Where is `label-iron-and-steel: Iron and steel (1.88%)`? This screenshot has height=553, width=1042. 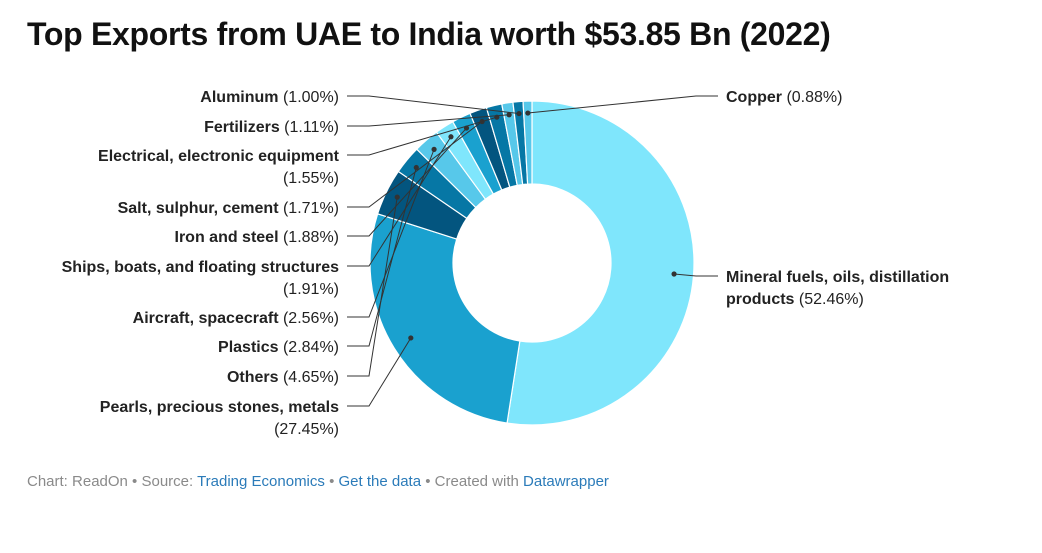
label-iron-and-steel: Iron and steel (1.88%) is located at coordinates (257, 237).